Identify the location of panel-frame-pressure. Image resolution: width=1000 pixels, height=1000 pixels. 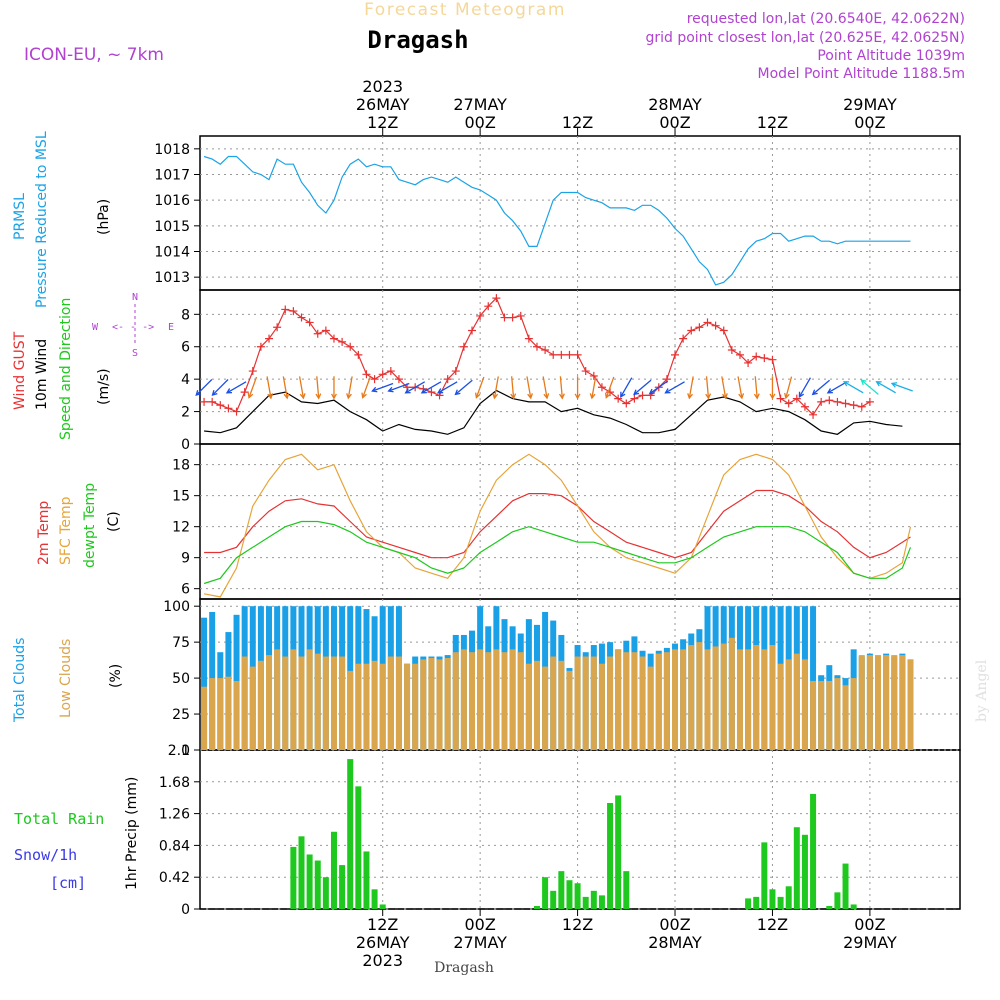
(580, 213).